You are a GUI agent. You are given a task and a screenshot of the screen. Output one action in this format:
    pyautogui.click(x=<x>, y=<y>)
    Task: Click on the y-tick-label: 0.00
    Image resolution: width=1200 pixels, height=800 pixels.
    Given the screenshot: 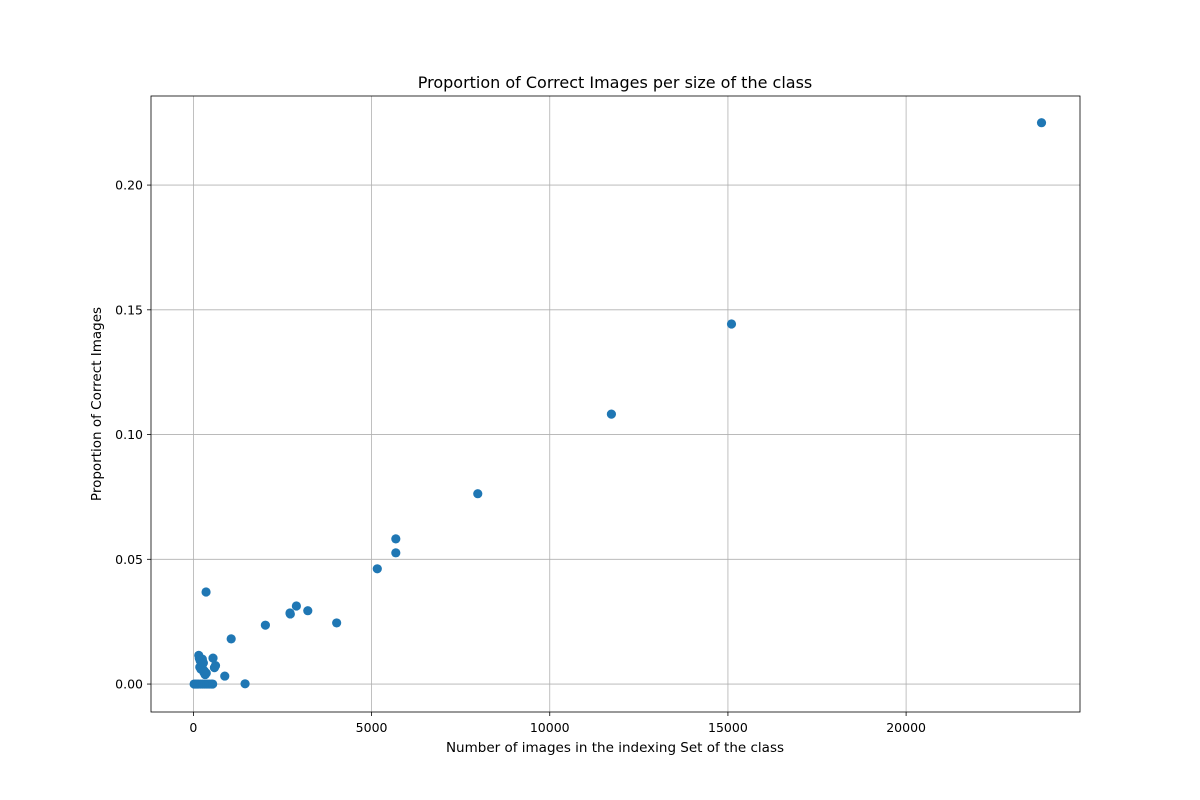 What is the action you would take?
    pyautogui.click(x=129, y=684)
    